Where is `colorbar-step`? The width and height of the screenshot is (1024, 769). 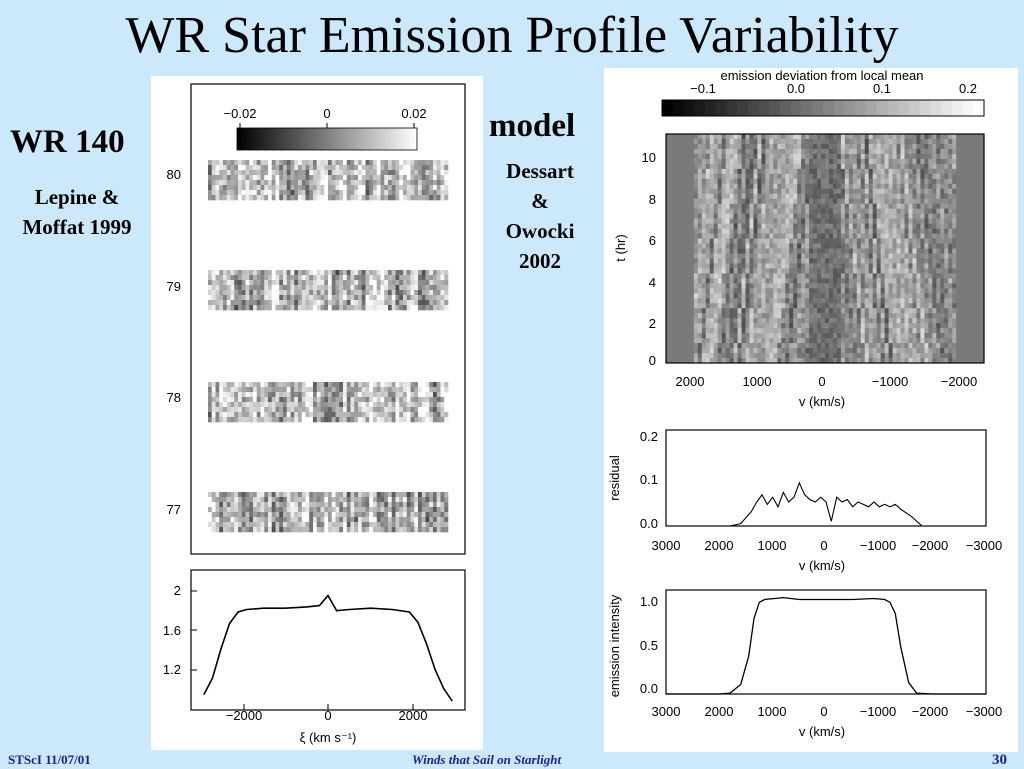 colorbar-step is located at coordinates (903, 108).